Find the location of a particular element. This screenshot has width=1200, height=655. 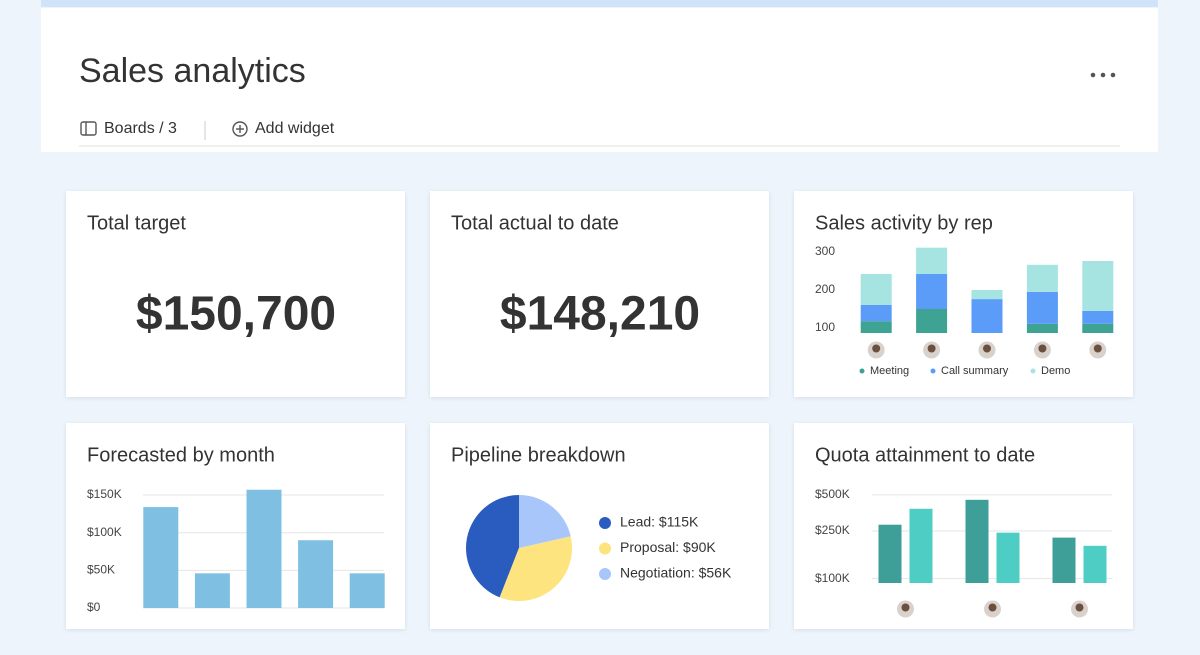

y-tick-label: $500K is located at coordinates (832, 494).